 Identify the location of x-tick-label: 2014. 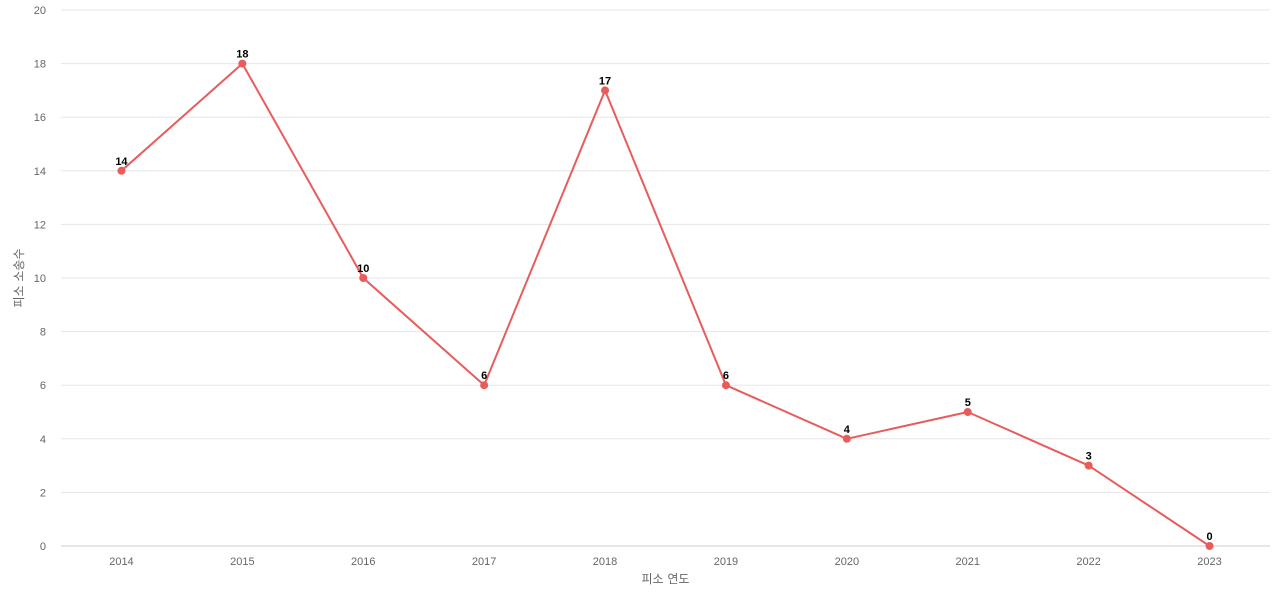
(121, 562).